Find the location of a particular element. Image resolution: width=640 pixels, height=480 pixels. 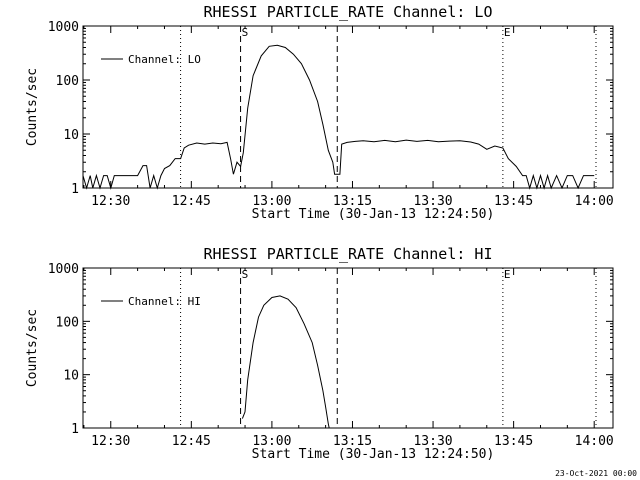

legend-entry: Channel: LO is located at coordinates (164, 59).